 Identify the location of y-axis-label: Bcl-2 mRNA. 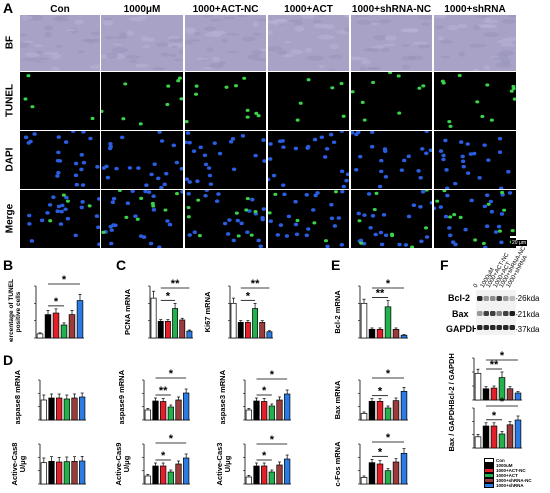
(337, 312).